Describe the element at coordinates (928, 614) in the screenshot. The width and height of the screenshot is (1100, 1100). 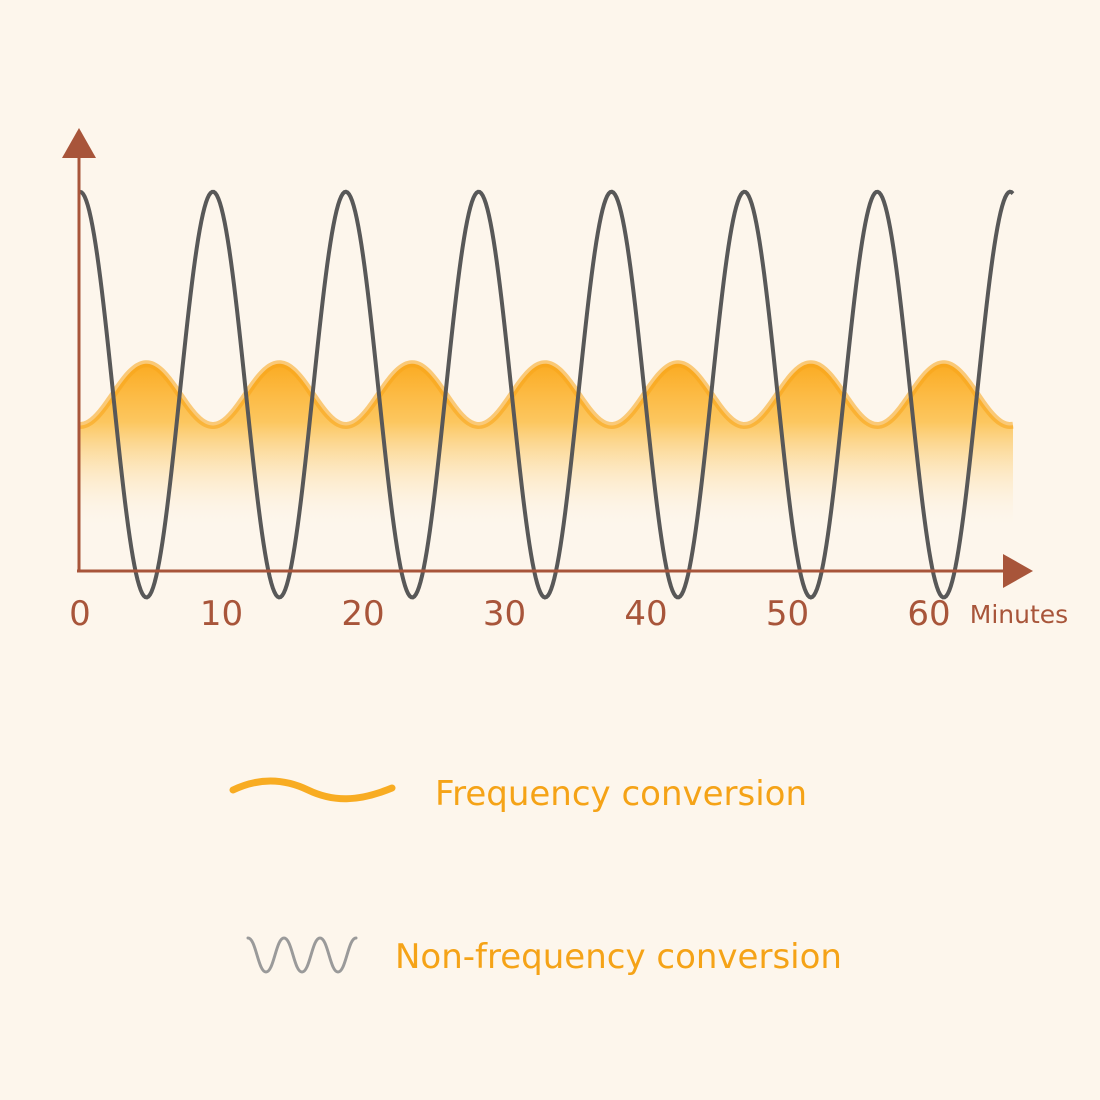
I see `x-tick-label: 60` at that location.